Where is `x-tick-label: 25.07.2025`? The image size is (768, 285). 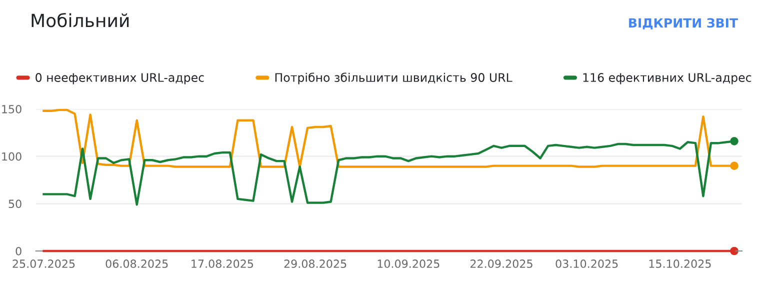
x-tick-label: 25.07.2025 is located at coordinates (43, 264).